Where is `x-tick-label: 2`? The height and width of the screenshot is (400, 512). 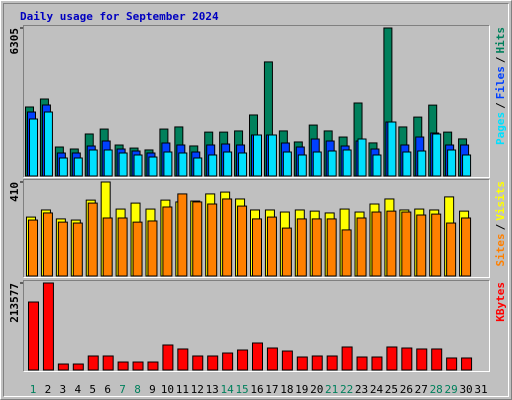 x-tick-label: 2 is located at coordinates (48, 389).